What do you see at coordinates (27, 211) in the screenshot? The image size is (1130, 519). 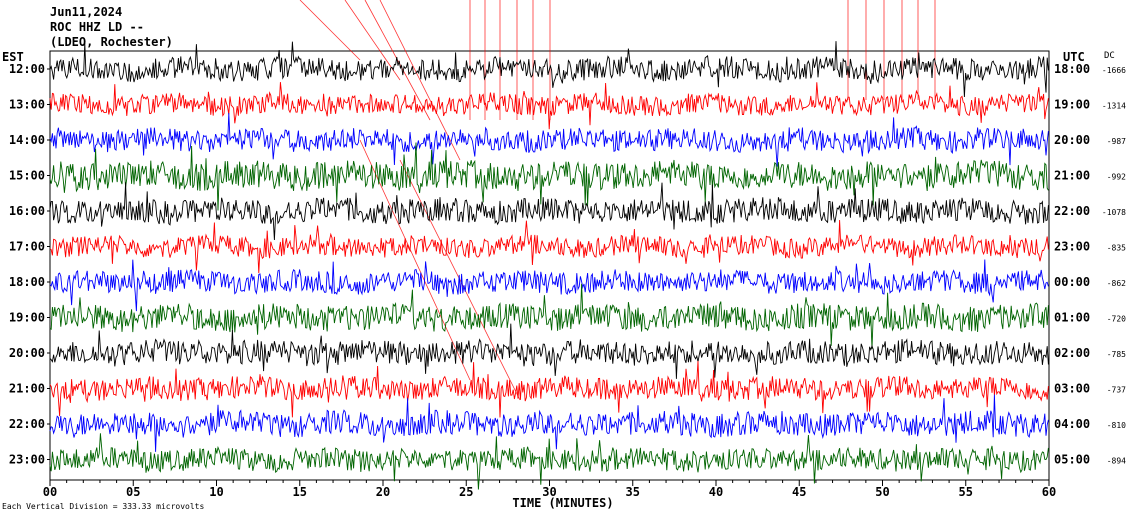 I see `est-label: 16:00` at bounding box center [27, 211].